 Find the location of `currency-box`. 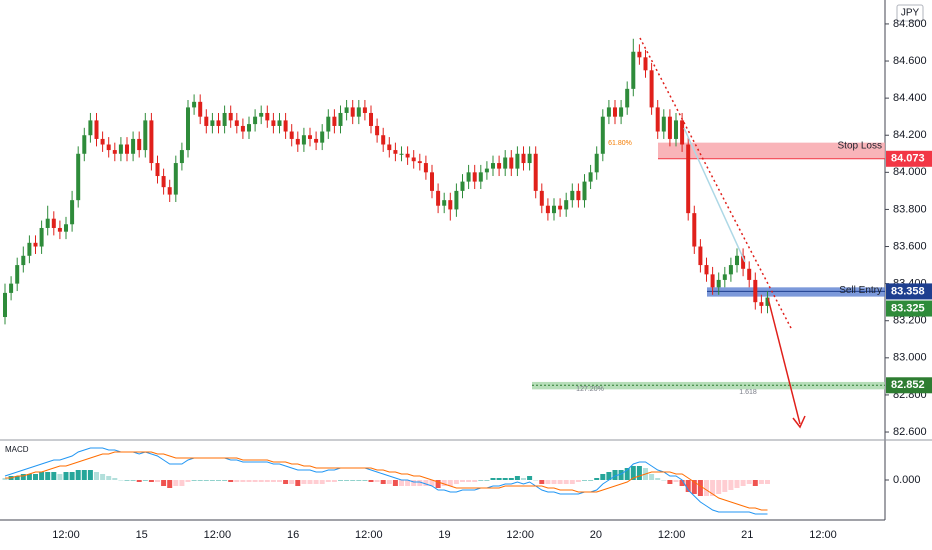

currency-box is located at coordinates (910, 13).